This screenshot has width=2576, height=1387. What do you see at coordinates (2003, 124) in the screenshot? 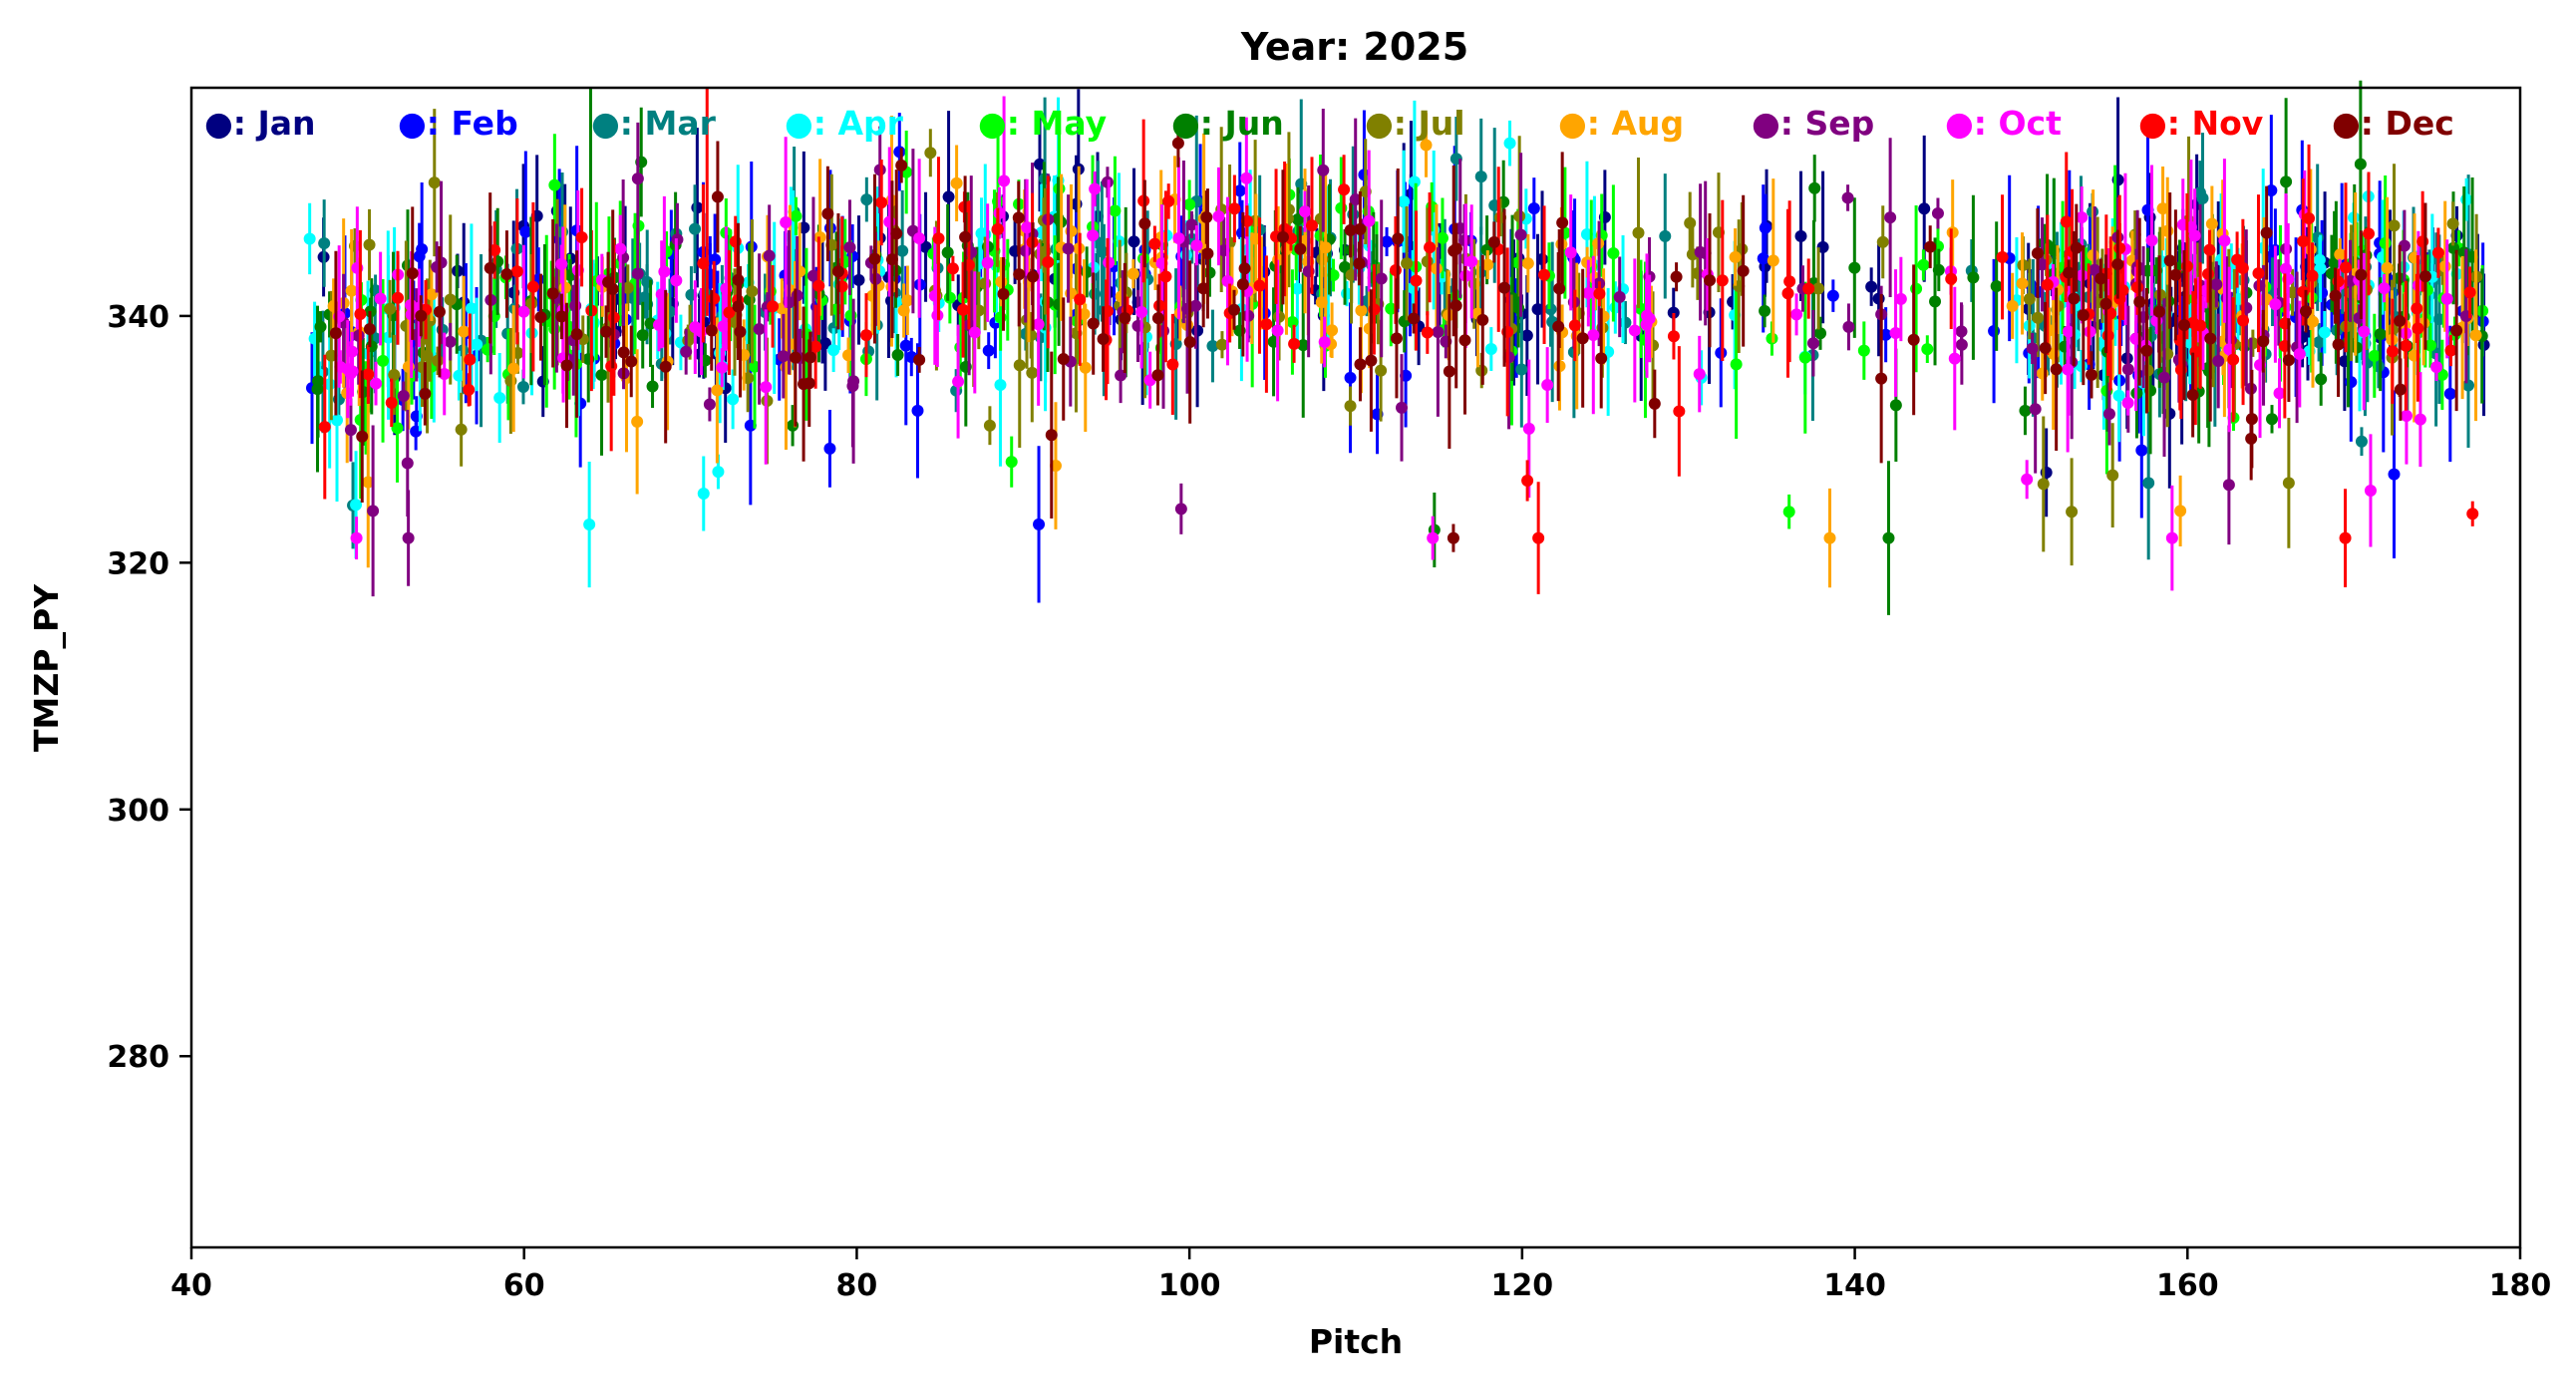
I see `legend-item-oct: ●: Oct` at bounding box center [2003, 124].